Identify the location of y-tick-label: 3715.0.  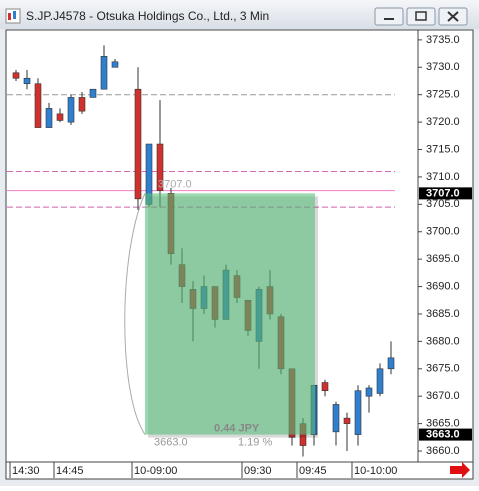
(443, 149).